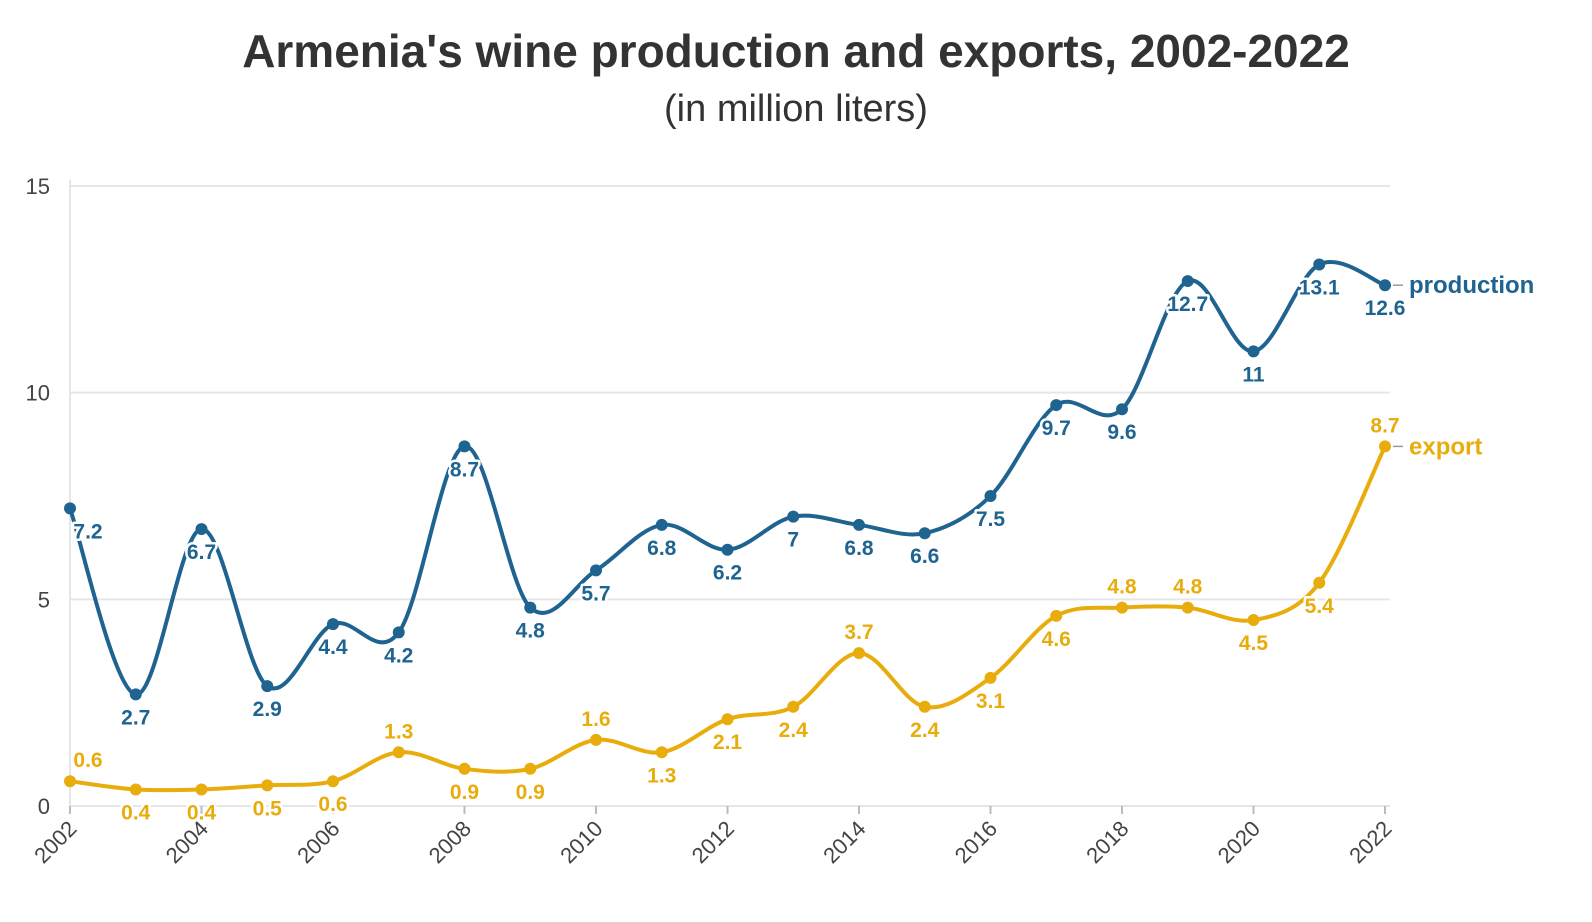  I want to click on data-label-export: 2.1, so click(728, 742).